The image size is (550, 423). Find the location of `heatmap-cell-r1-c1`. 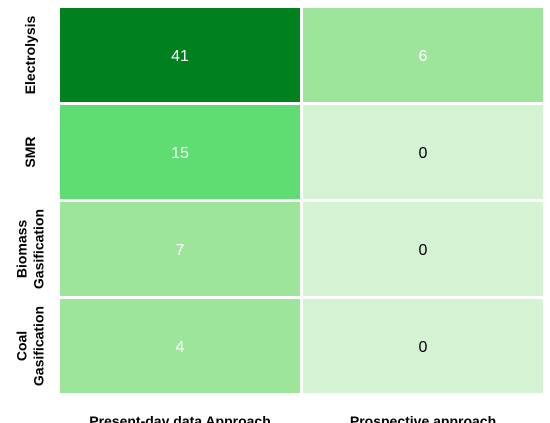

heatmap-cell-r1-c1 is located at coordinates (423, 152).